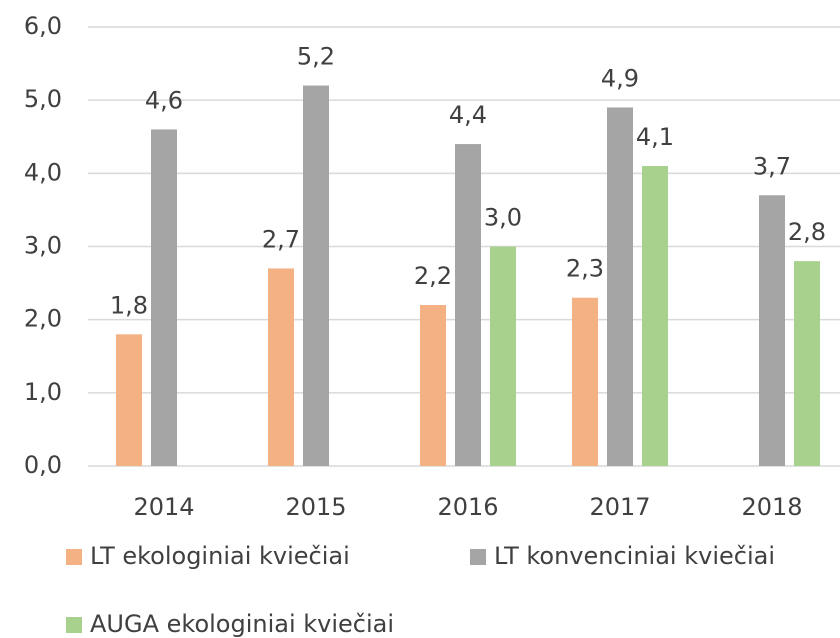 The width and height of the screenshot is (840, 638). What do you see at coordinates (43, 392) in the screenshot?
I see `y-tick-label: 1,0` at bounding box center [43, 392].